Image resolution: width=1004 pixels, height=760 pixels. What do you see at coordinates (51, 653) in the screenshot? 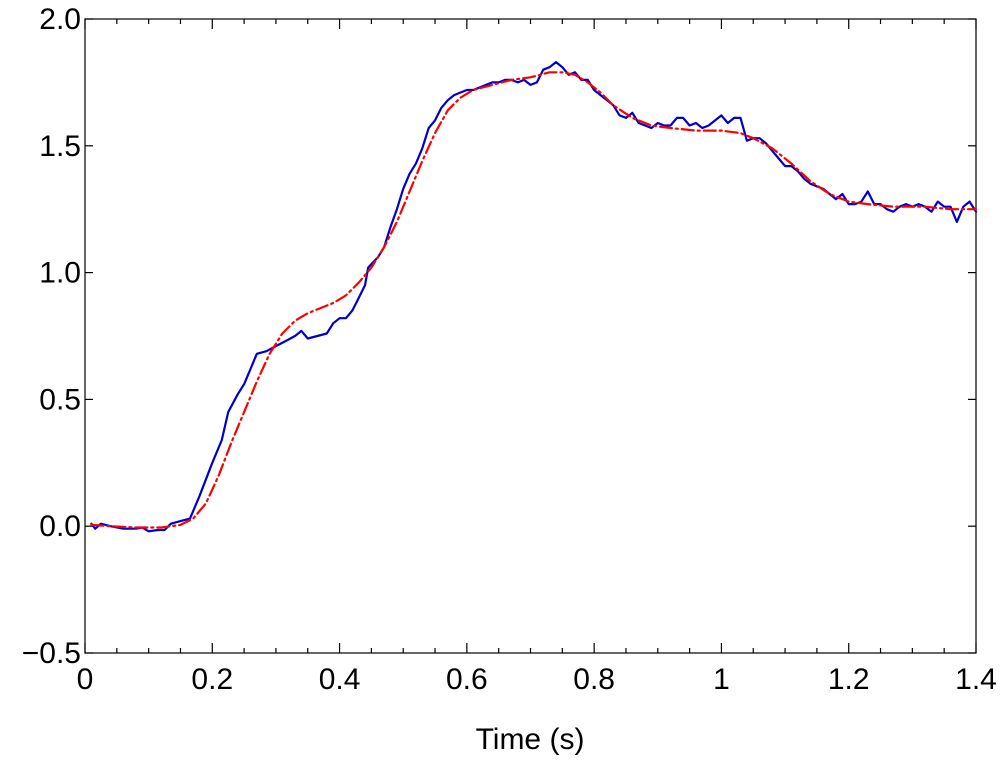
I see `y-tick-label: −0.5` at bounding box center [51, 653].